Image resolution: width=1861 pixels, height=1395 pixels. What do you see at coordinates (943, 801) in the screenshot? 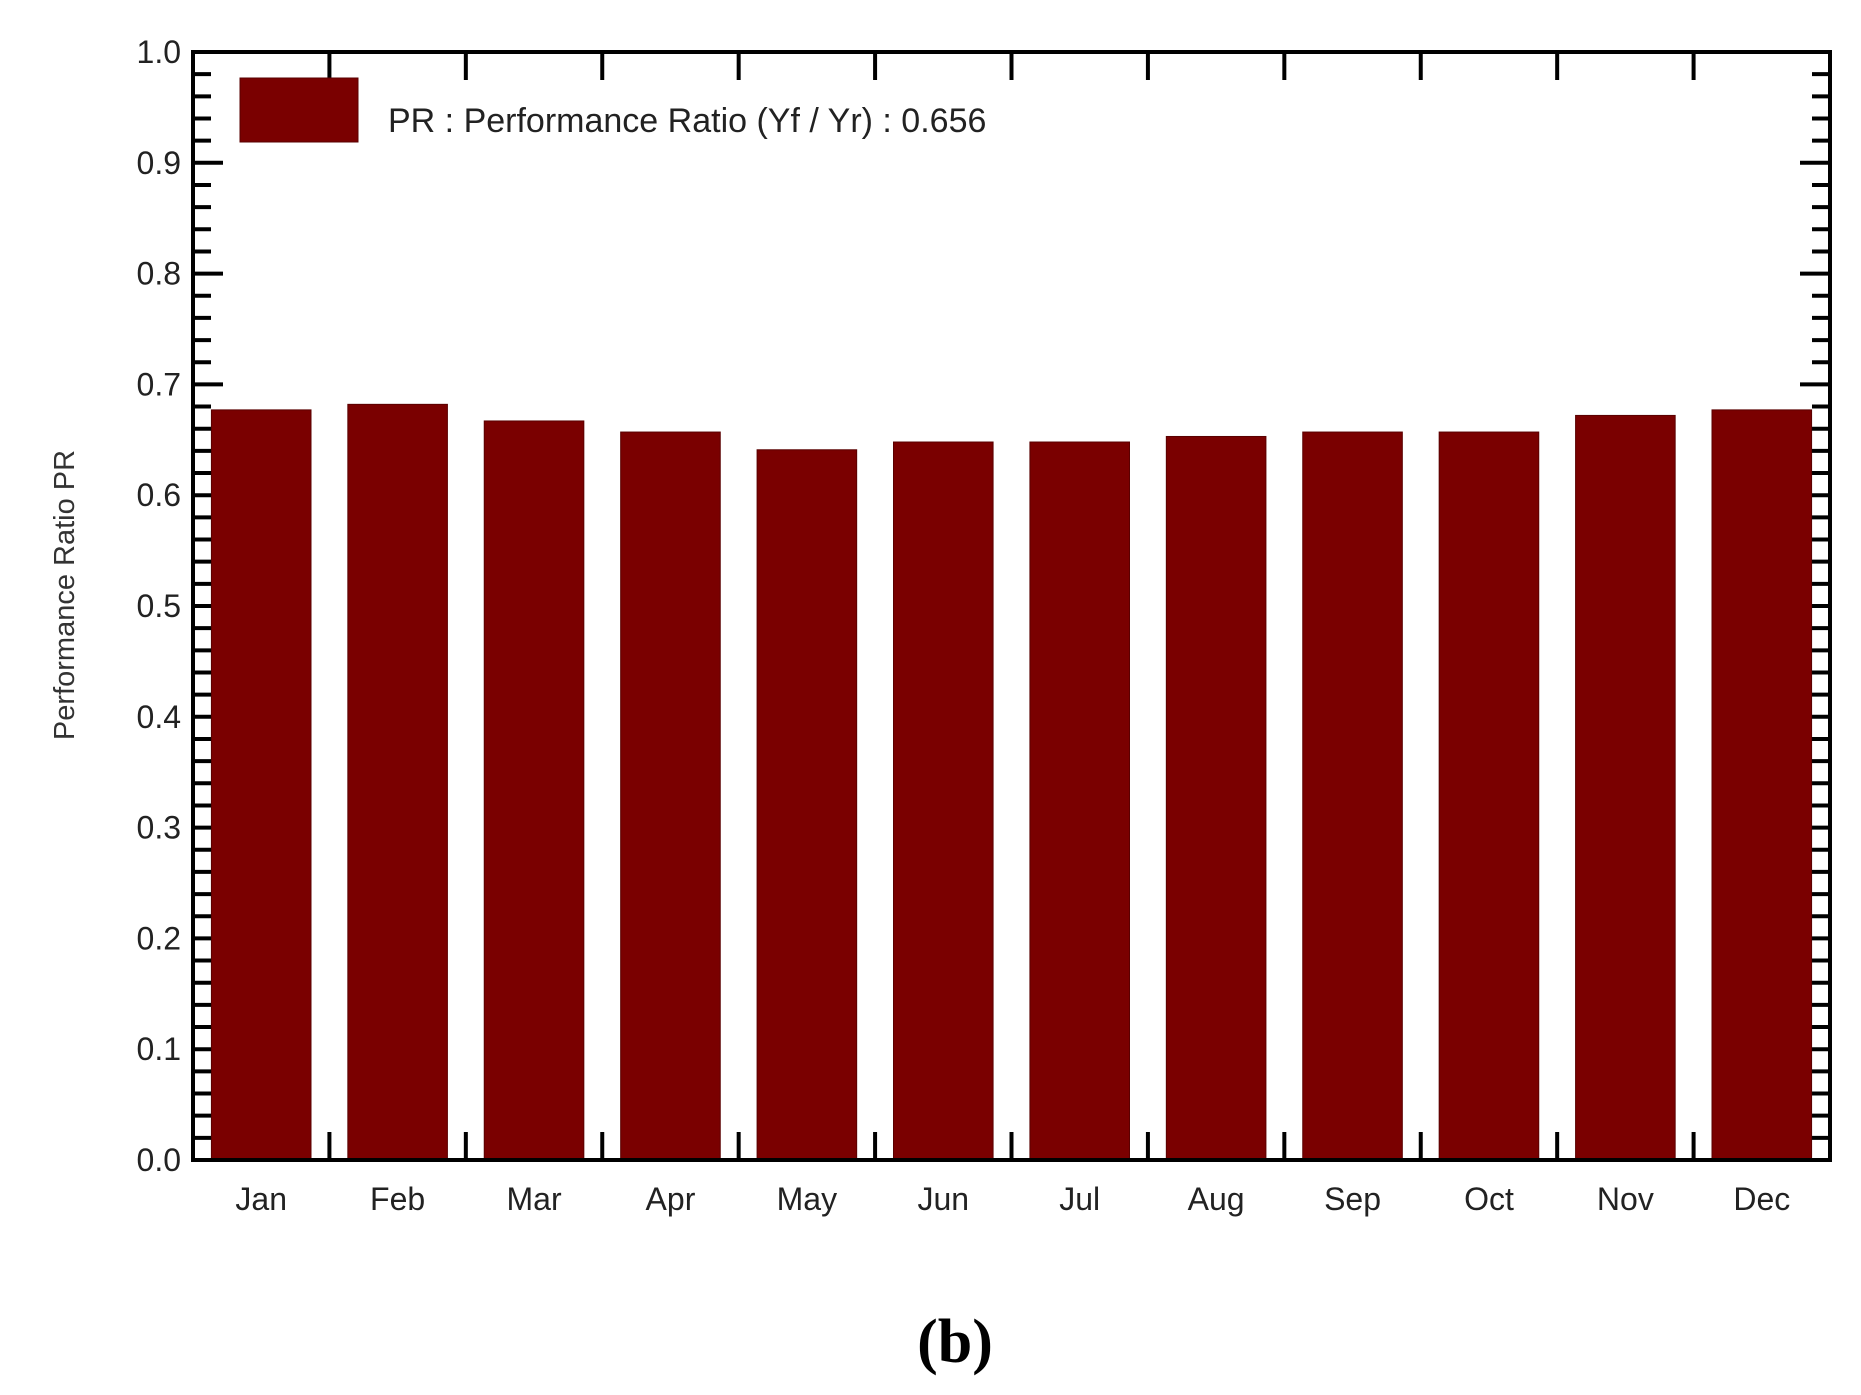
I see `bar-jun` at bounding box center [943, 801].